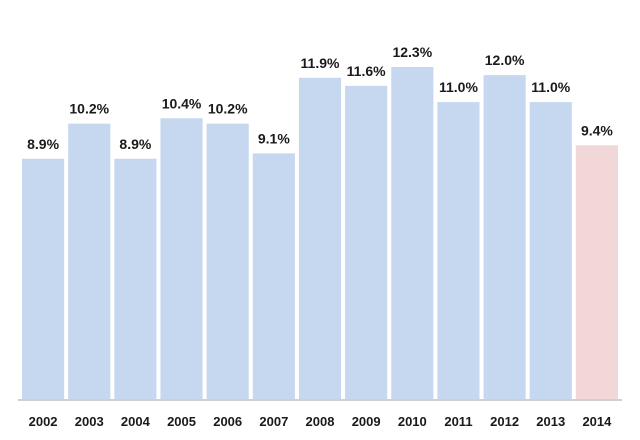  Describe the element at coordinates (43, 144) in the screenshot. I see `value-label-2002: 8.9%` at that location.